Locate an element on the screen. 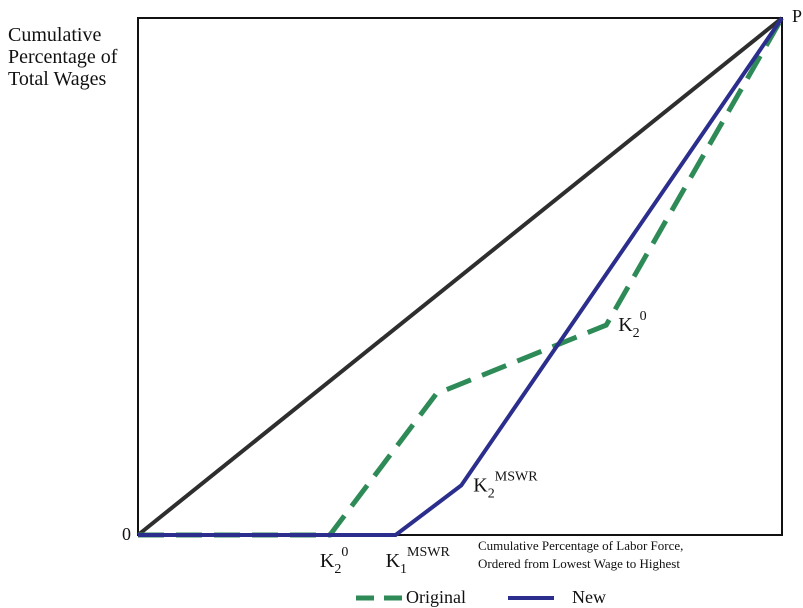  top-corner-label: P is located at coordinates (797, 16).